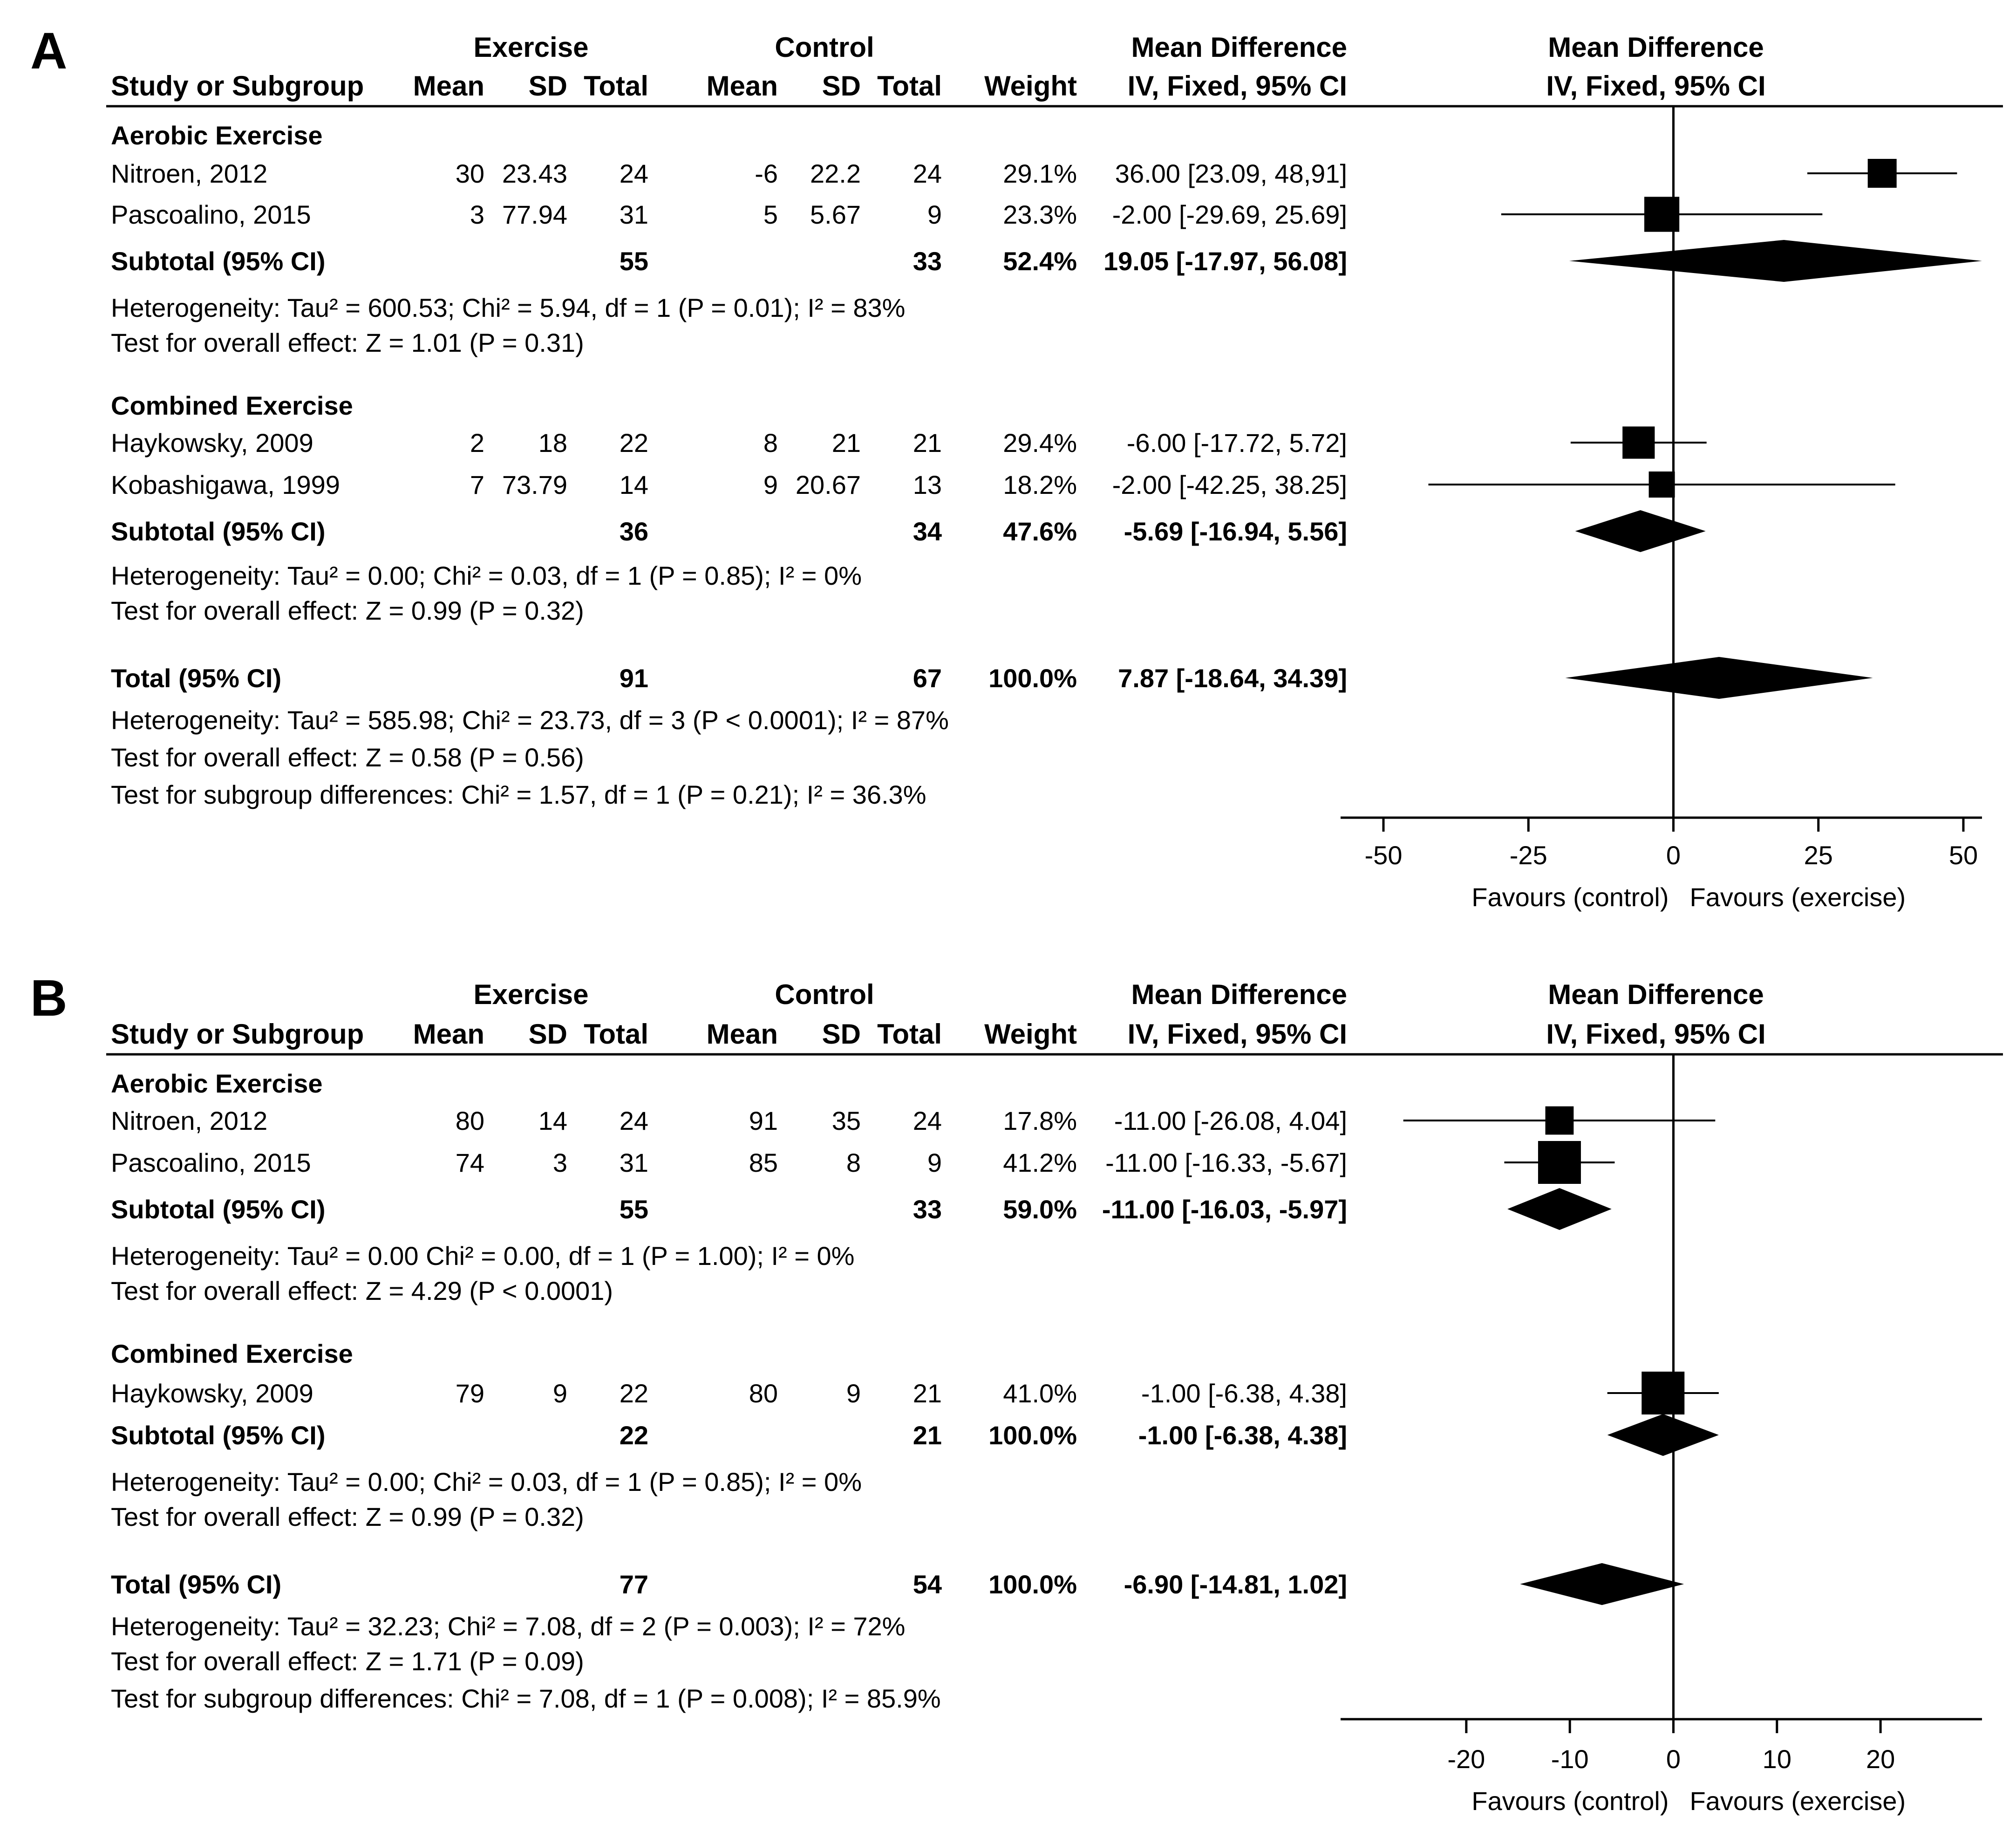  I want to click on exercise-total: 24, so click(634, 173).